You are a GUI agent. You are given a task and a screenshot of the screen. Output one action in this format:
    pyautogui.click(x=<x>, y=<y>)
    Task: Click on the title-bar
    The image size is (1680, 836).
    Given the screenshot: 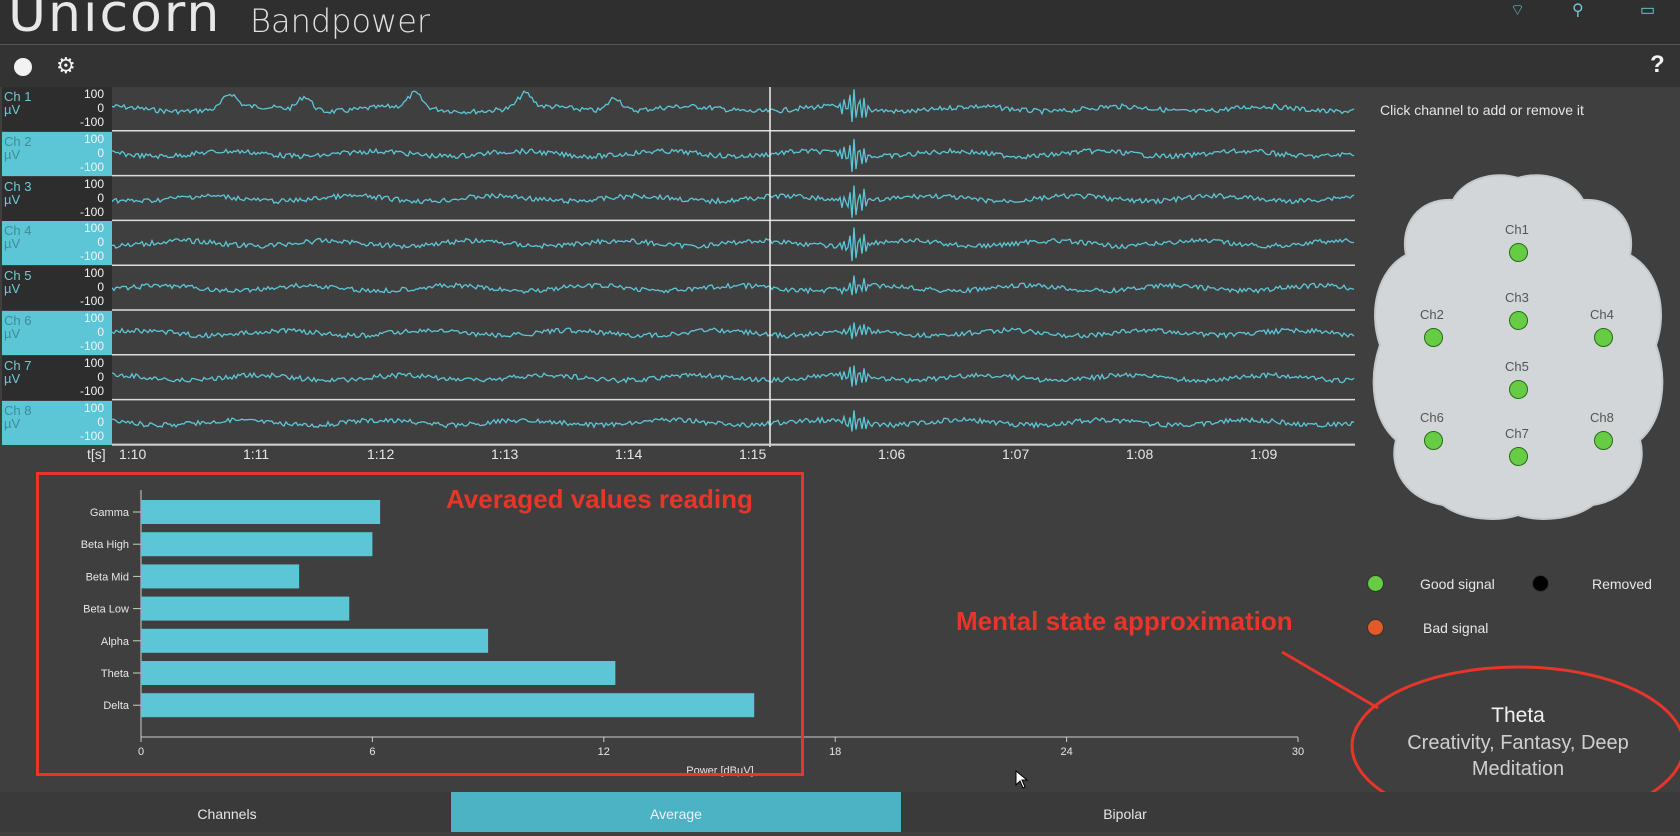 What is the action you would take?
    pyautogui.click(x=840, y=22)
    